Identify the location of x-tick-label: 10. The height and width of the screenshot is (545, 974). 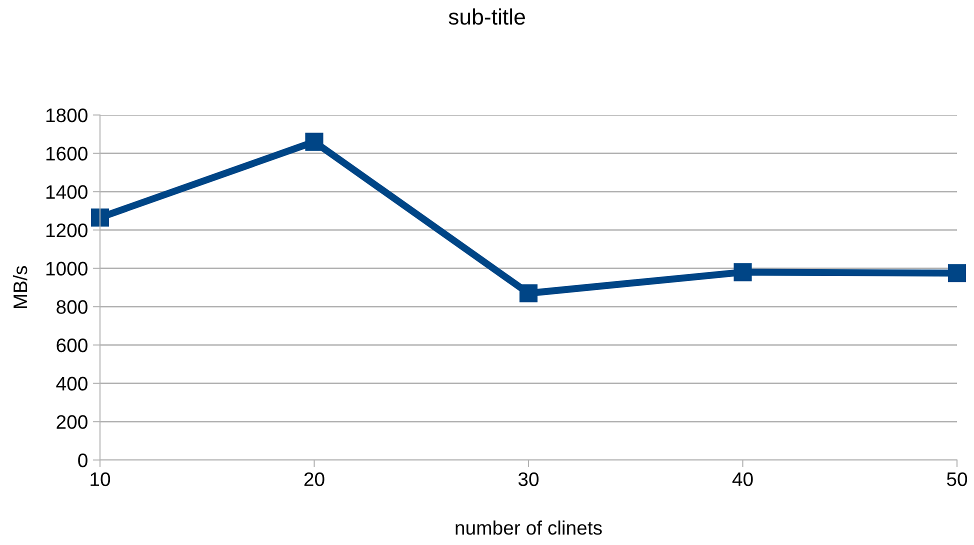
(100, 479).